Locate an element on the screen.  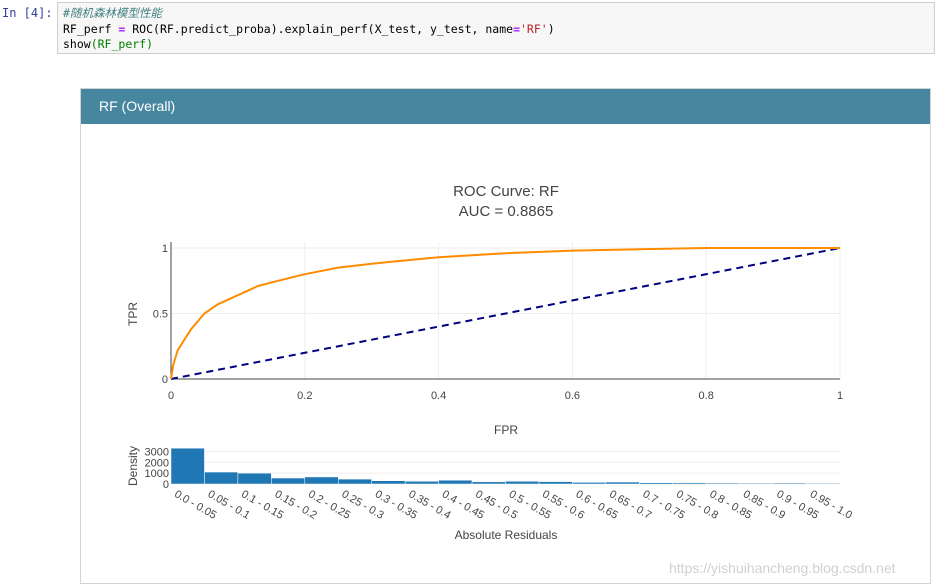
code-comment: #随机森林模型性能 is located at coordinates (112, 13).